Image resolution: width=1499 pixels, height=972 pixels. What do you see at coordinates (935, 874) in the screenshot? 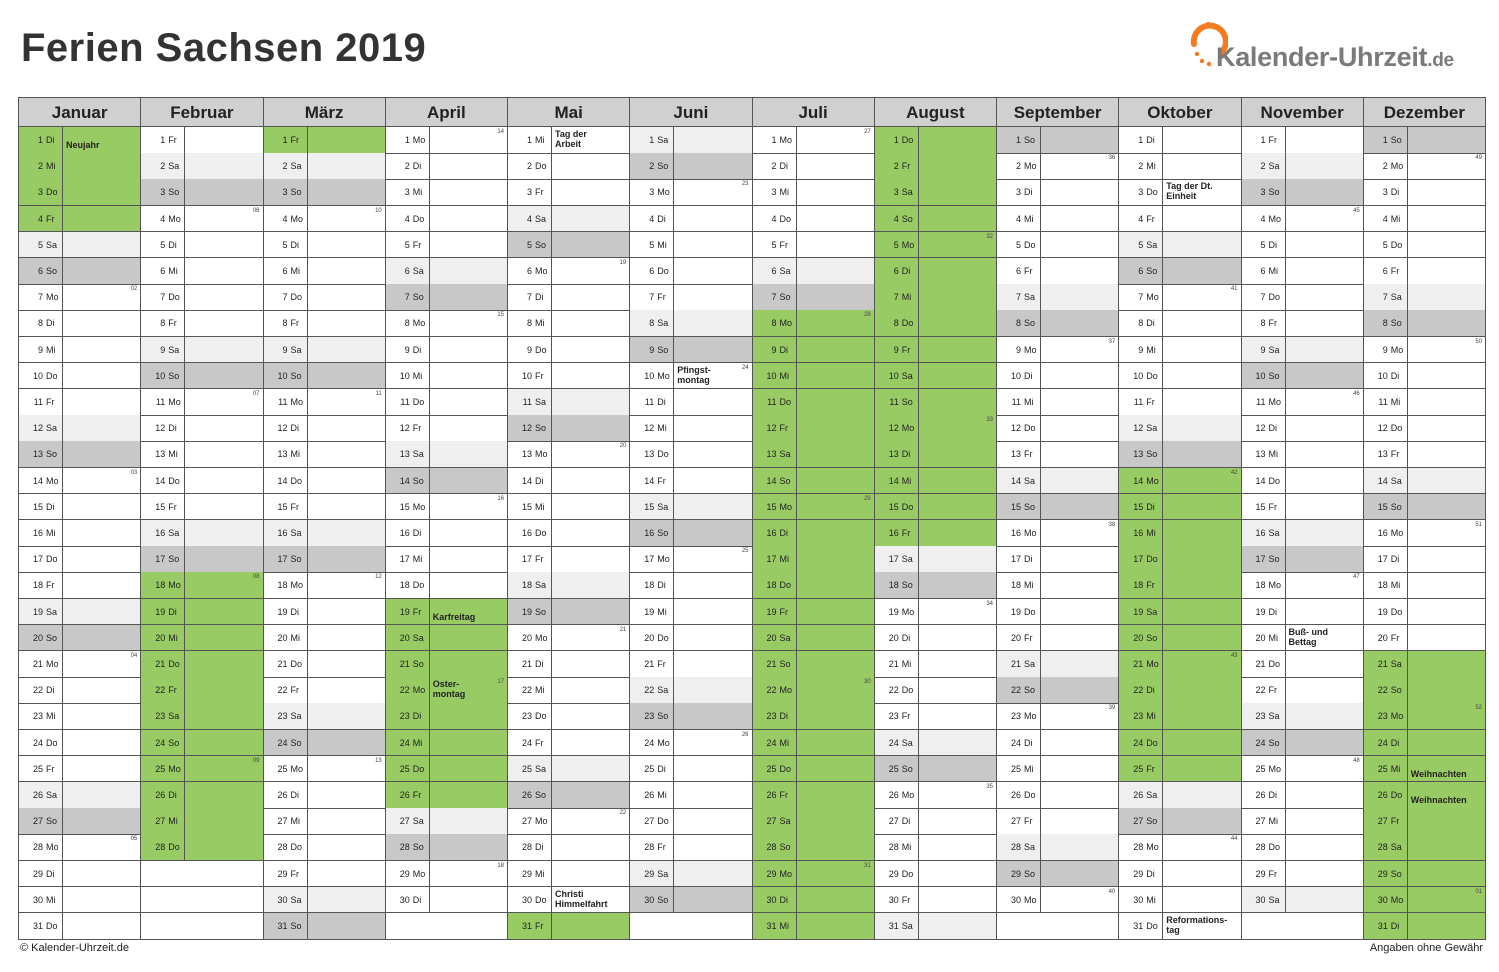
I see `day-cell: 29 Do` at bounding box center [935, 874].